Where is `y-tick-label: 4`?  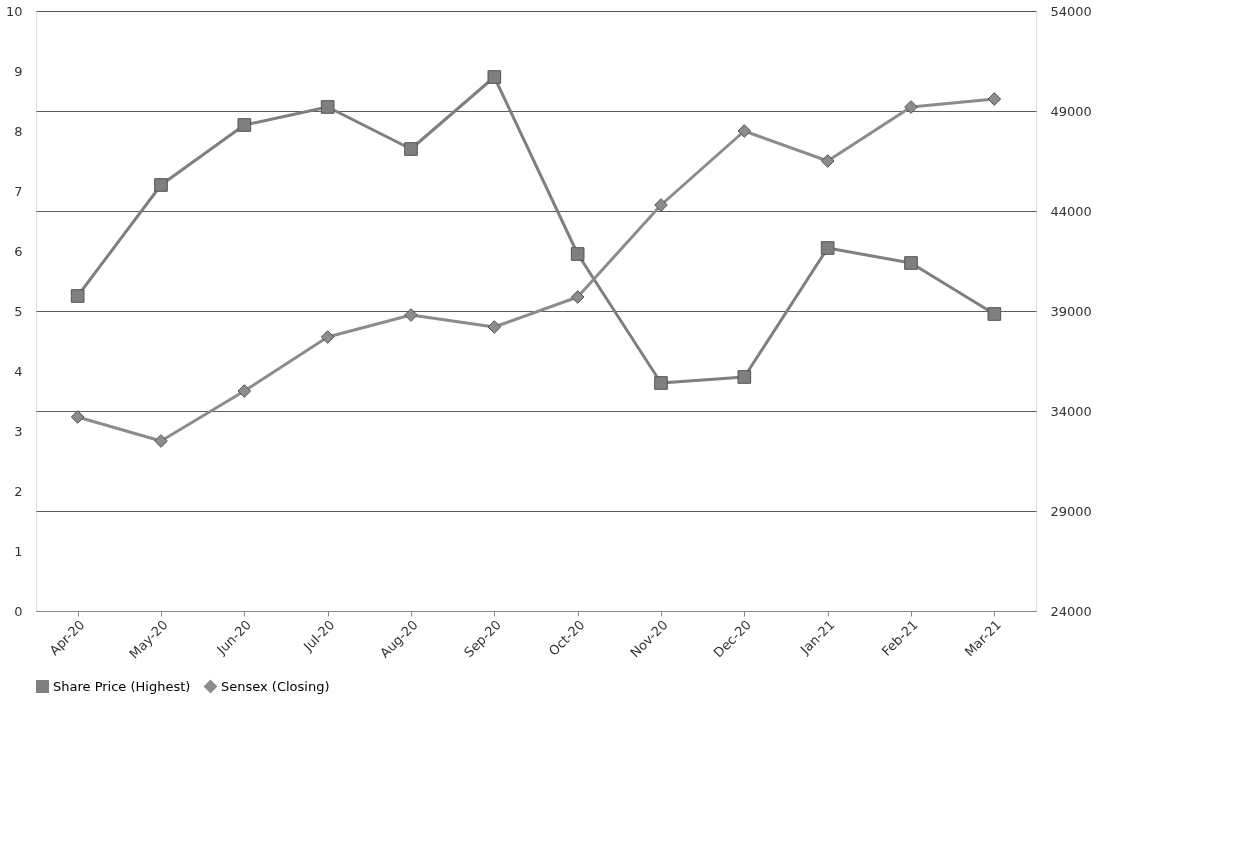 y-tick-label: 4 is located at coordinates (18, 371).